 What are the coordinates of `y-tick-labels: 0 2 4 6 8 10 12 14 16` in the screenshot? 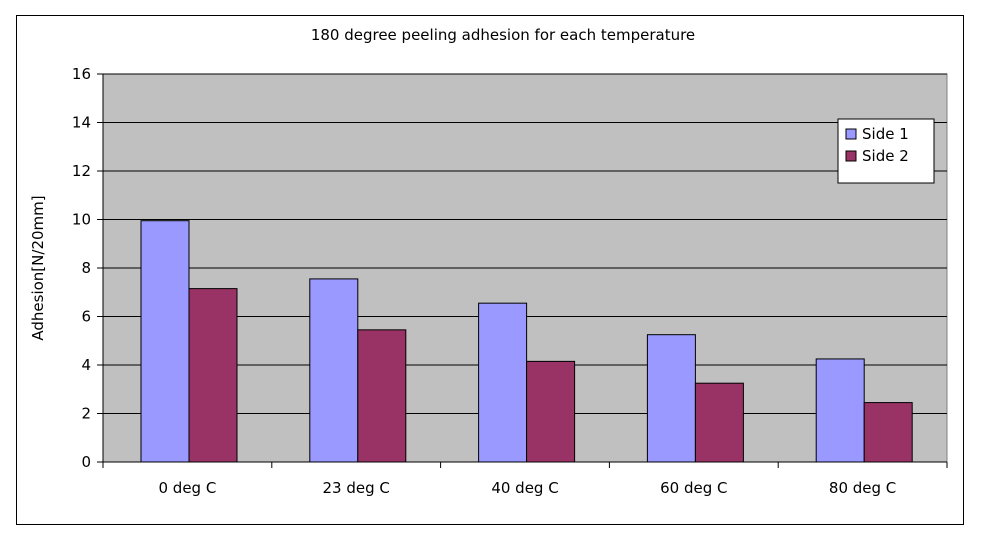 It's located at (81, 268).